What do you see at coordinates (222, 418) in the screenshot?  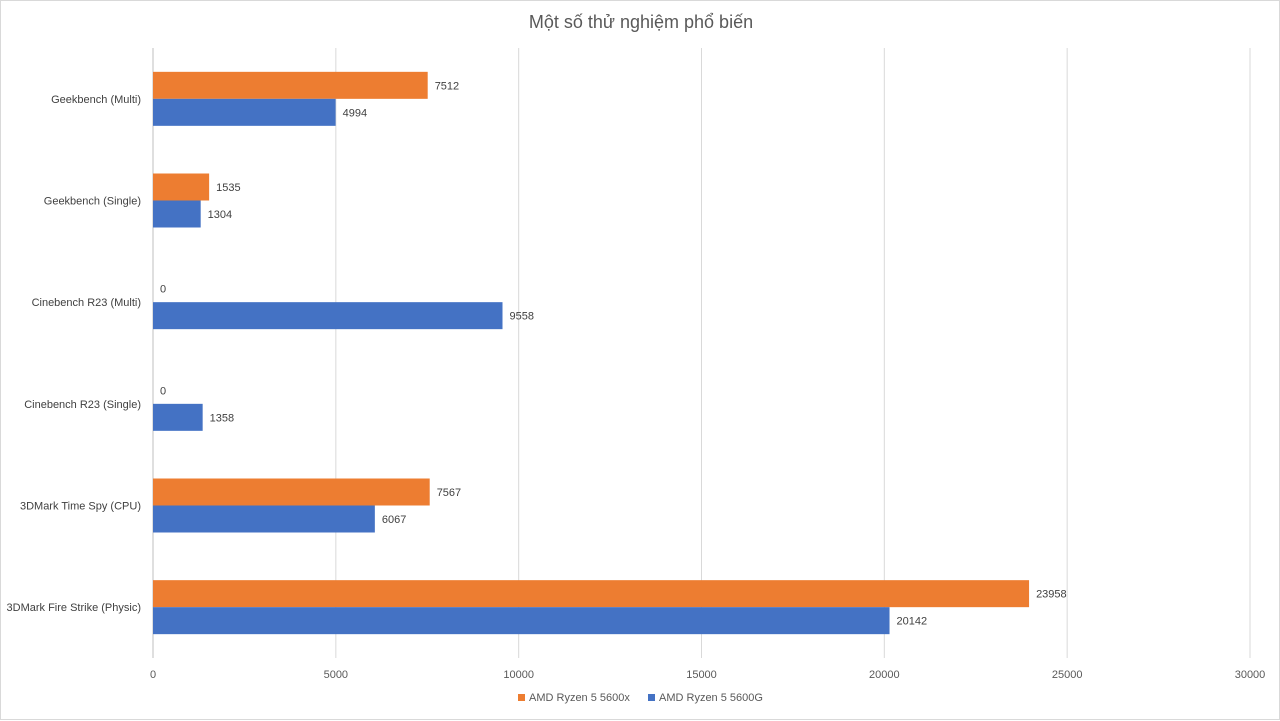 I see `data-label: 1358` at bounding box center [222, 418].